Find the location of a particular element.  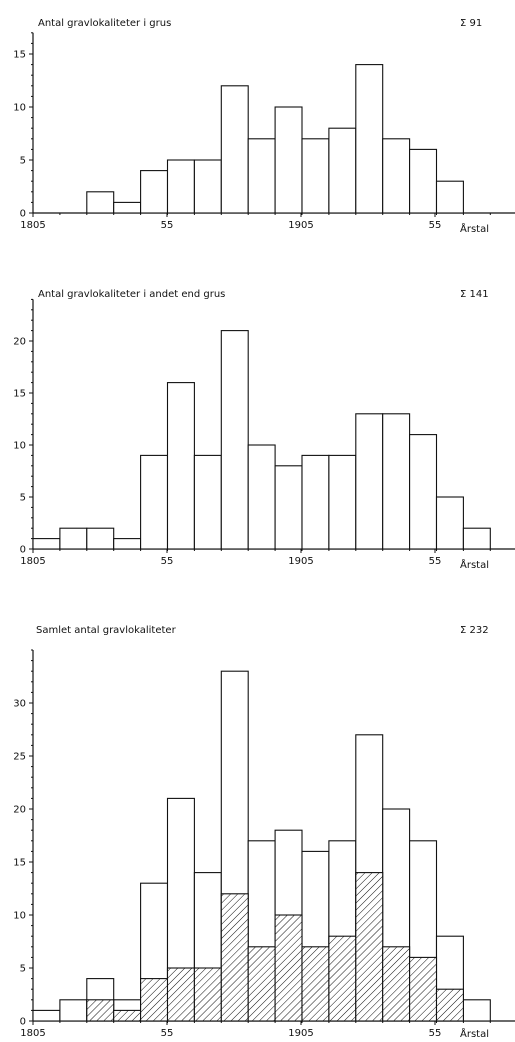

y-tick-label: 25 is located at coordinates (19, 757).